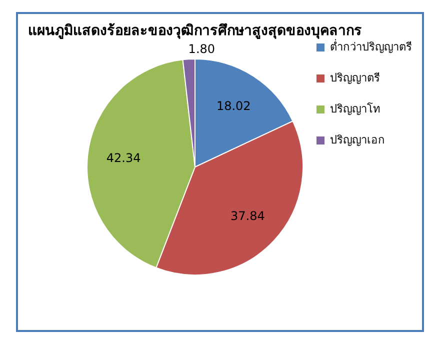 This screenshot has height=352, width=446. I want to click on data-label: 42.34, so click(123, 157).